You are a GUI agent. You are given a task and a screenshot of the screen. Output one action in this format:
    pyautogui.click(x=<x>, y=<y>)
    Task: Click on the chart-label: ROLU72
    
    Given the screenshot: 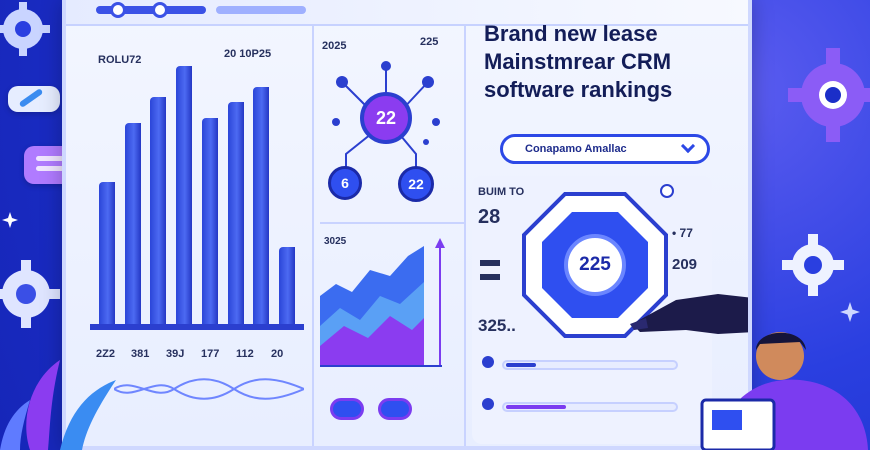 What is the action you would take?
    pyautogui.click(x=120, y=60)
    